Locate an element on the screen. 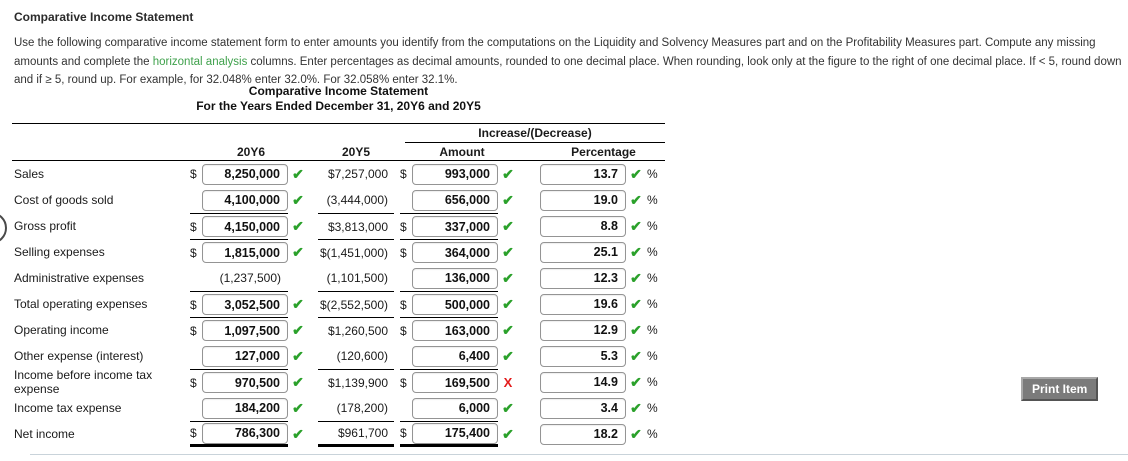 The height and width of the screenshot is (461, 1128). amount-text: (1,237,500) is located at coordinates (250, 278).